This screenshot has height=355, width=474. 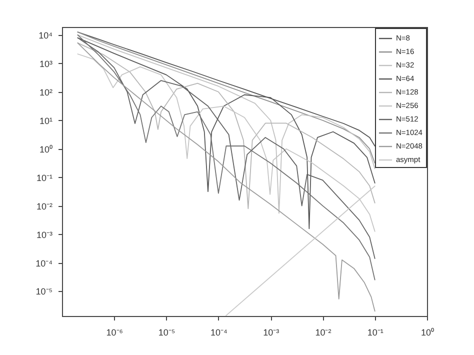 I want to click on y-tick-label: 10⁻⁴, so click(x=44, y=263).